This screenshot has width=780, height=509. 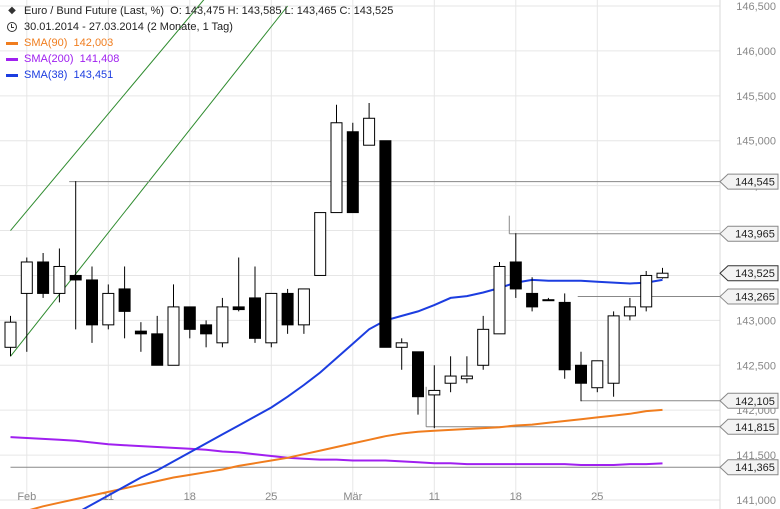 What do you see at coordinates (755, 235) in the screenshot?
I see `price-level-label: 143,965` at bounding box center [755, 235].